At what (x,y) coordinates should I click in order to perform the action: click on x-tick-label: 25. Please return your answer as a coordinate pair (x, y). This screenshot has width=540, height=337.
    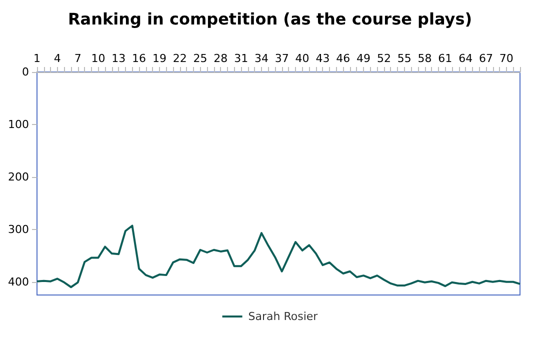
    Looking at the image, I should click on (200, 58).